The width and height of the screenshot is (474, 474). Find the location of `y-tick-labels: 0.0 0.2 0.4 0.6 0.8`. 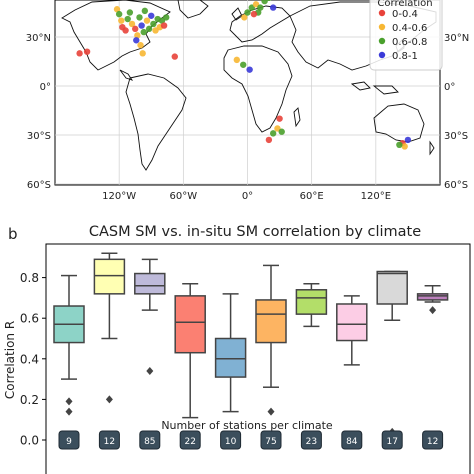

y-tick-labels: 0.0 0.2 0.4 0.6 0.8 is located at coordinates (33, 359).